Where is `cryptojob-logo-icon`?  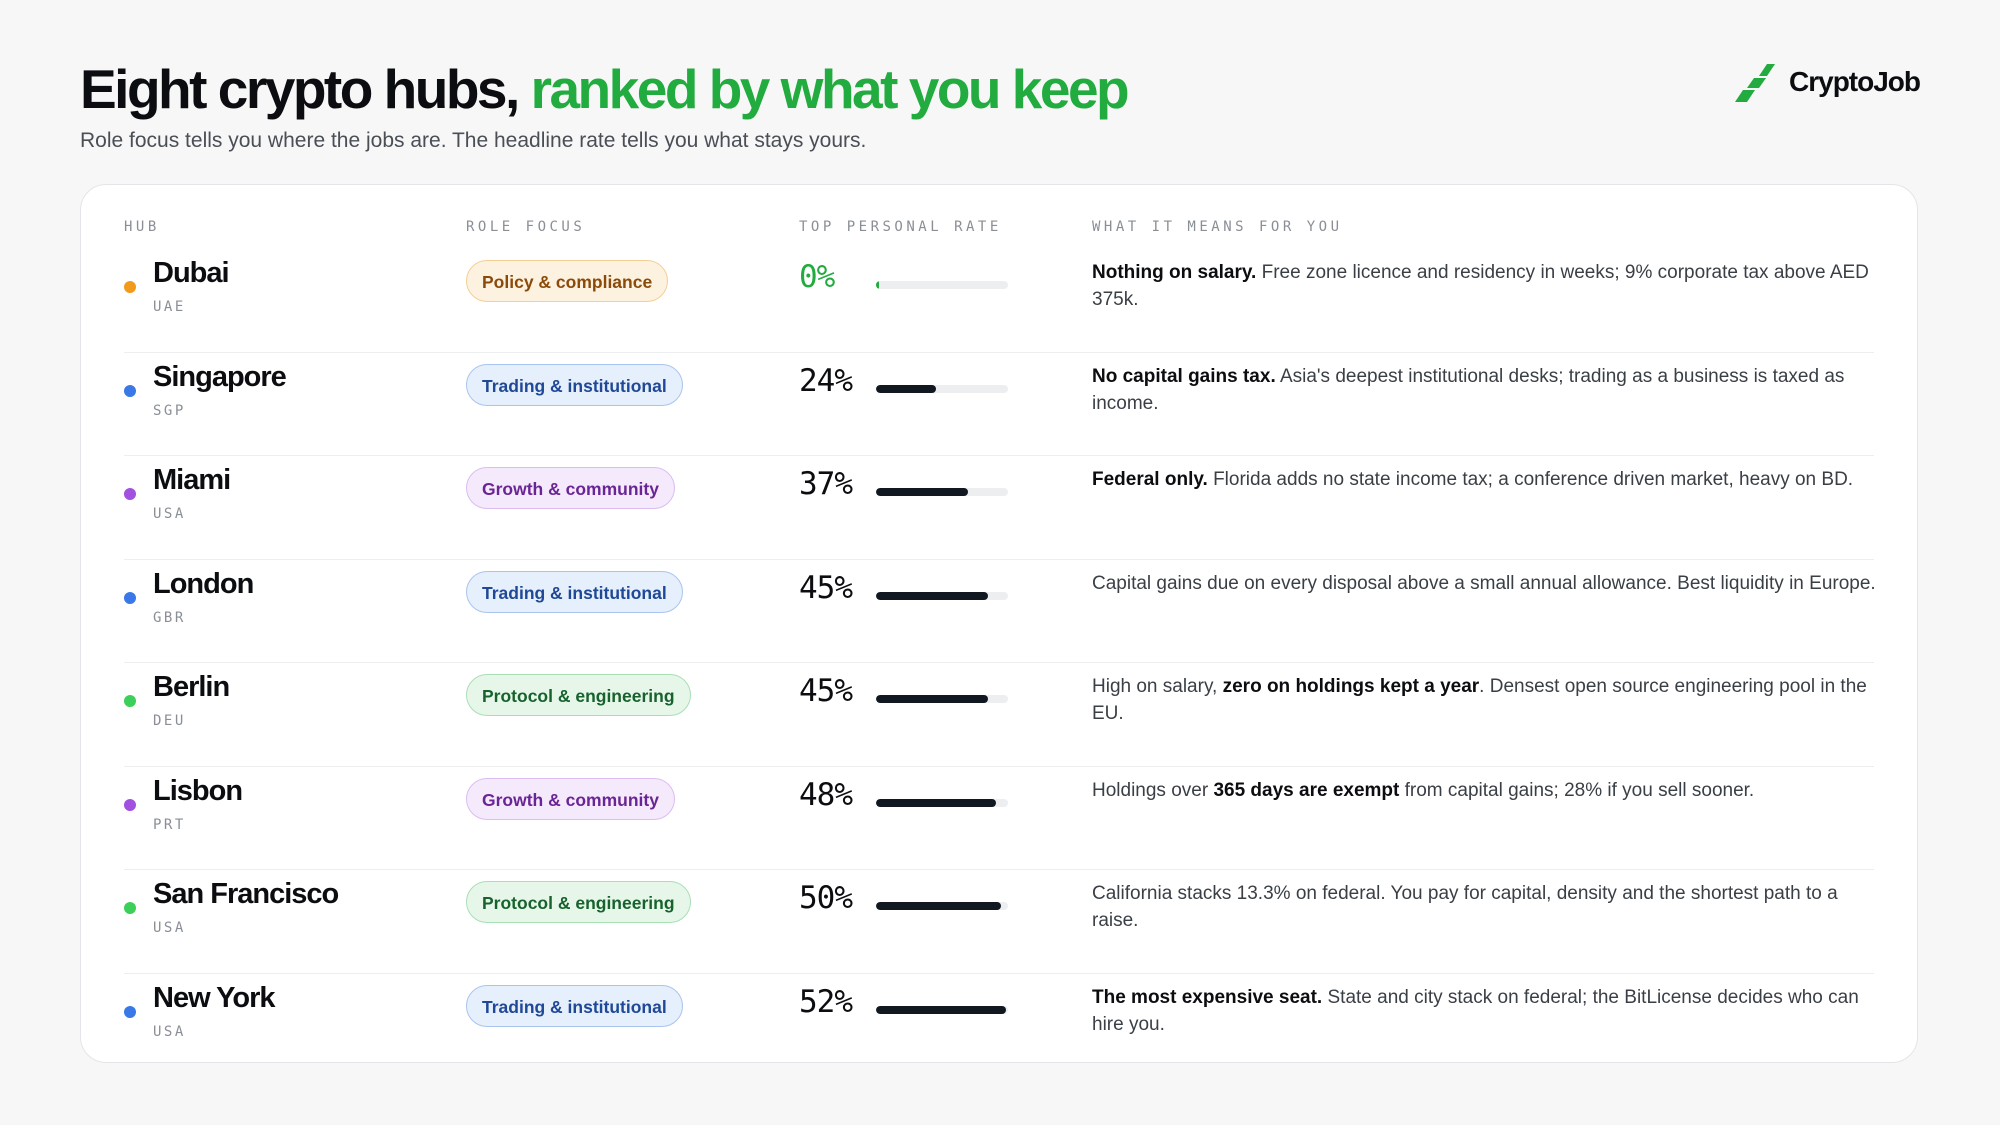 cryptojob-logo-icon is located at coordinates (1755, 83).